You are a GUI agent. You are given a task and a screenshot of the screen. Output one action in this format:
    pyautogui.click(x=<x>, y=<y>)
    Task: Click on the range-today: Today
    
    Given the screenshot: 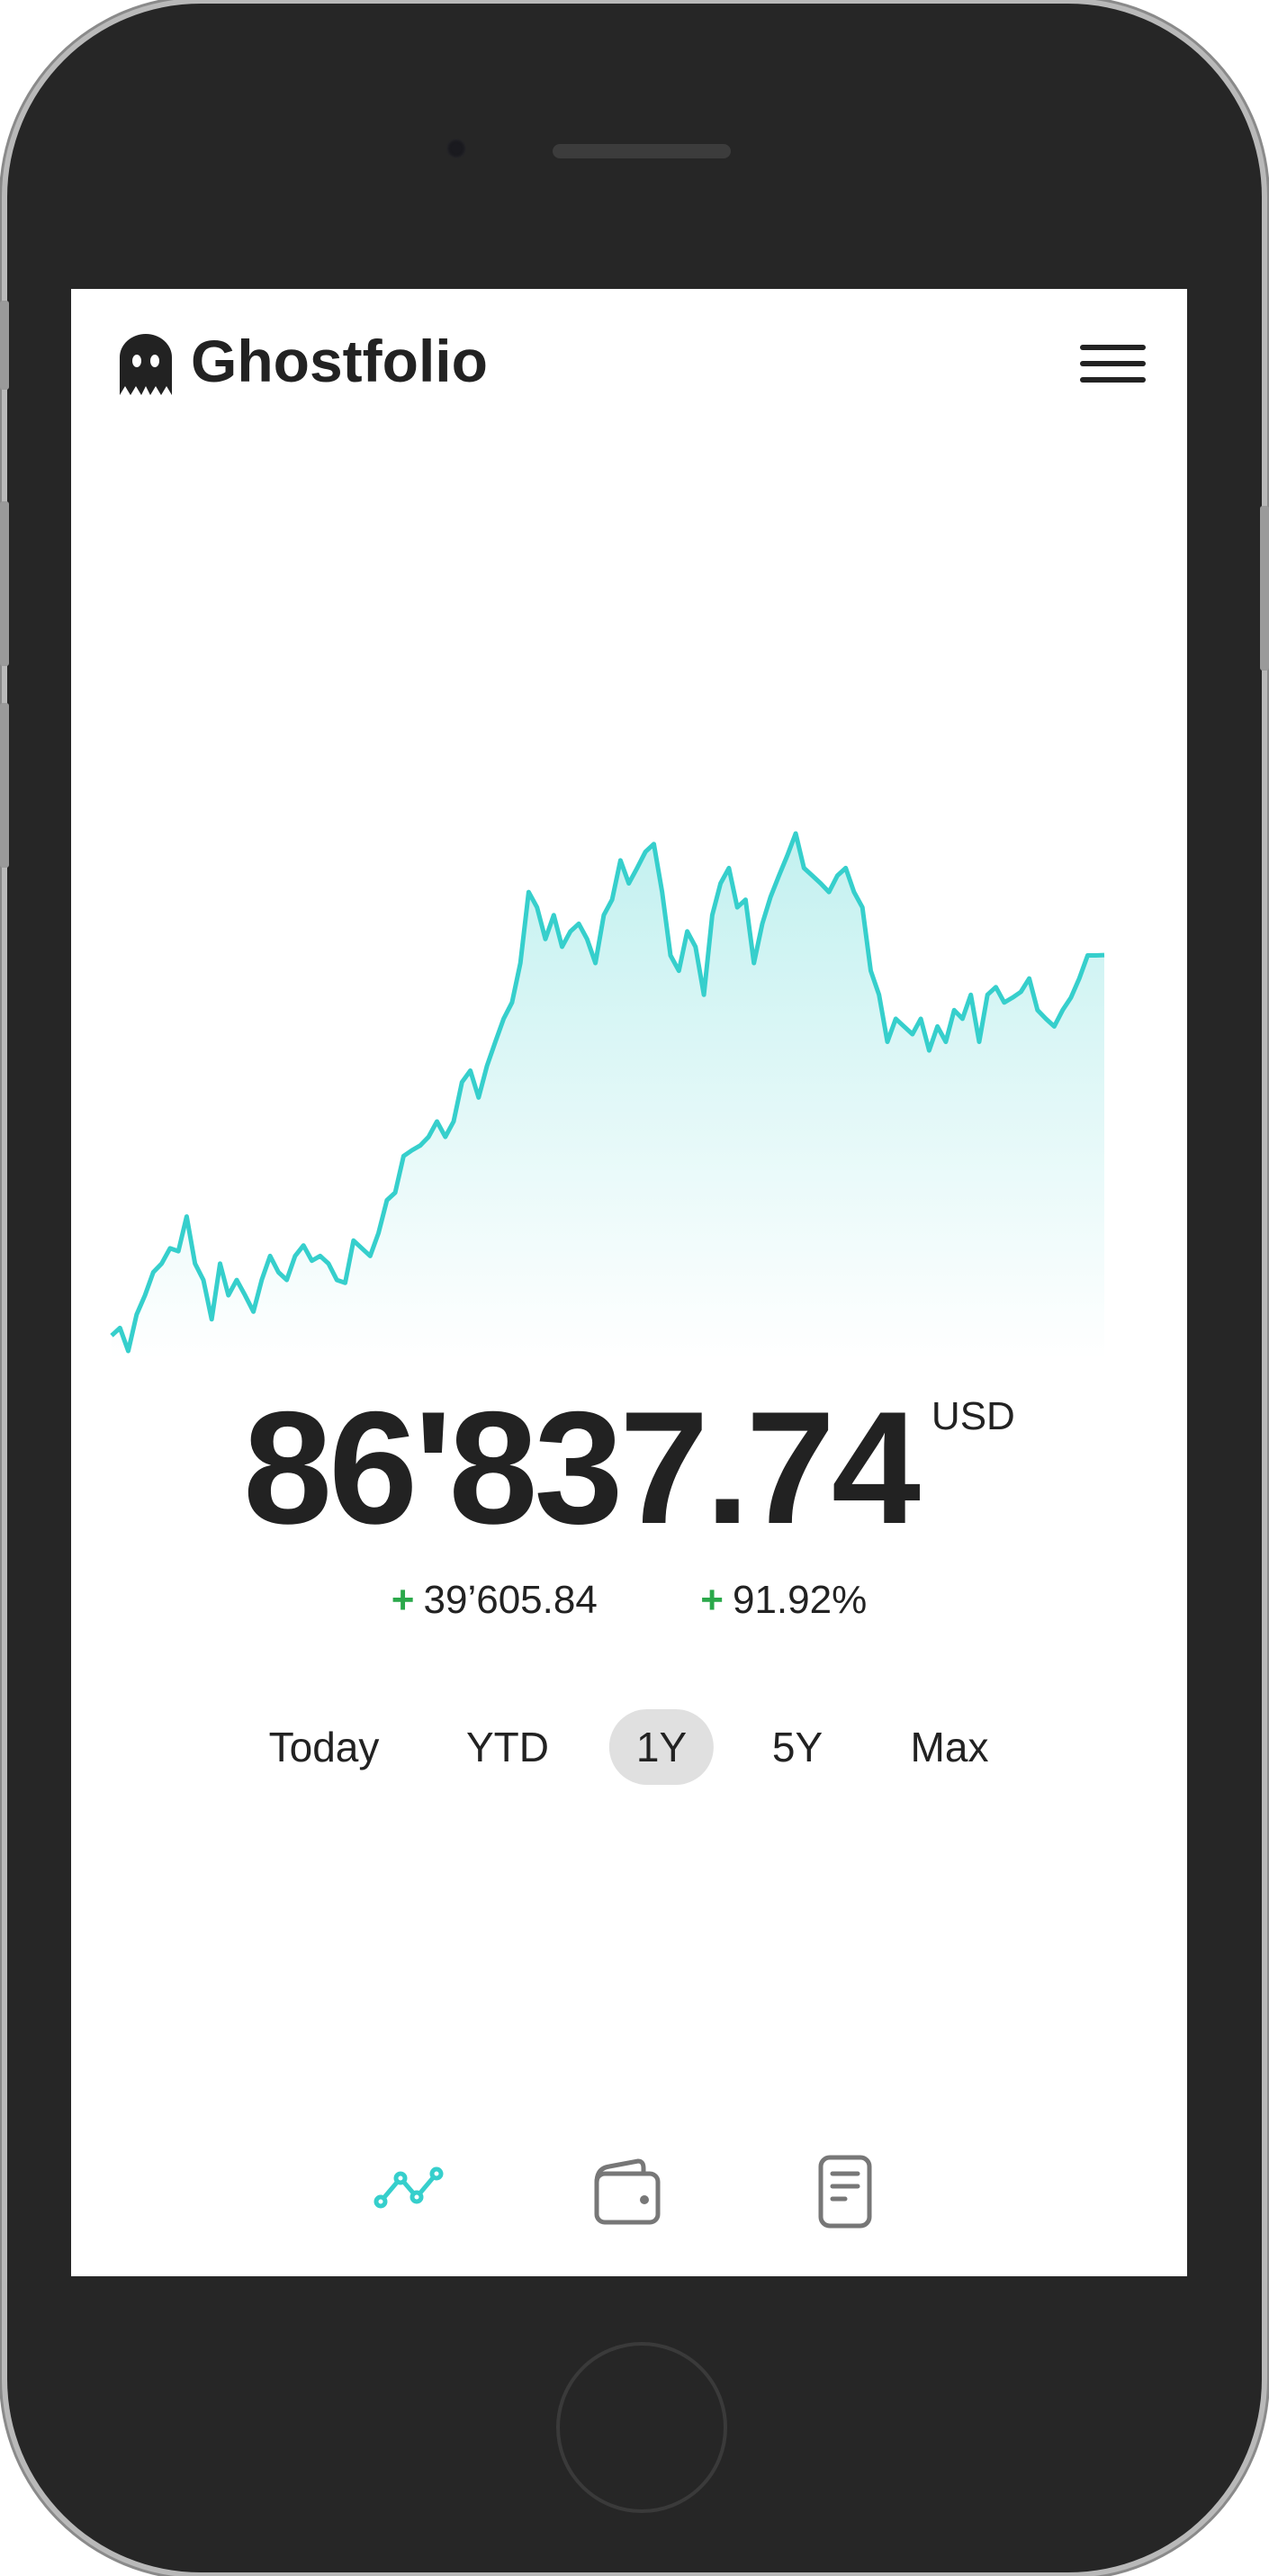 What is the action you would take?
    pyautogui.click(x=324, y=1747)
    